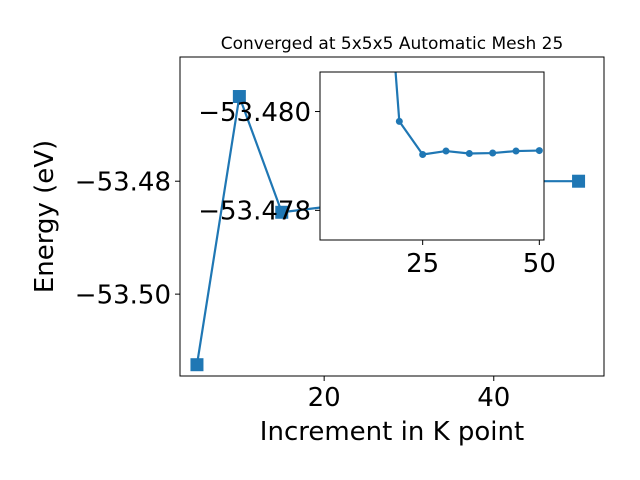 The width and height of the screenshot is (640, 480). I want to click on x-axis-label: Increment in K point, so click(392, 432).